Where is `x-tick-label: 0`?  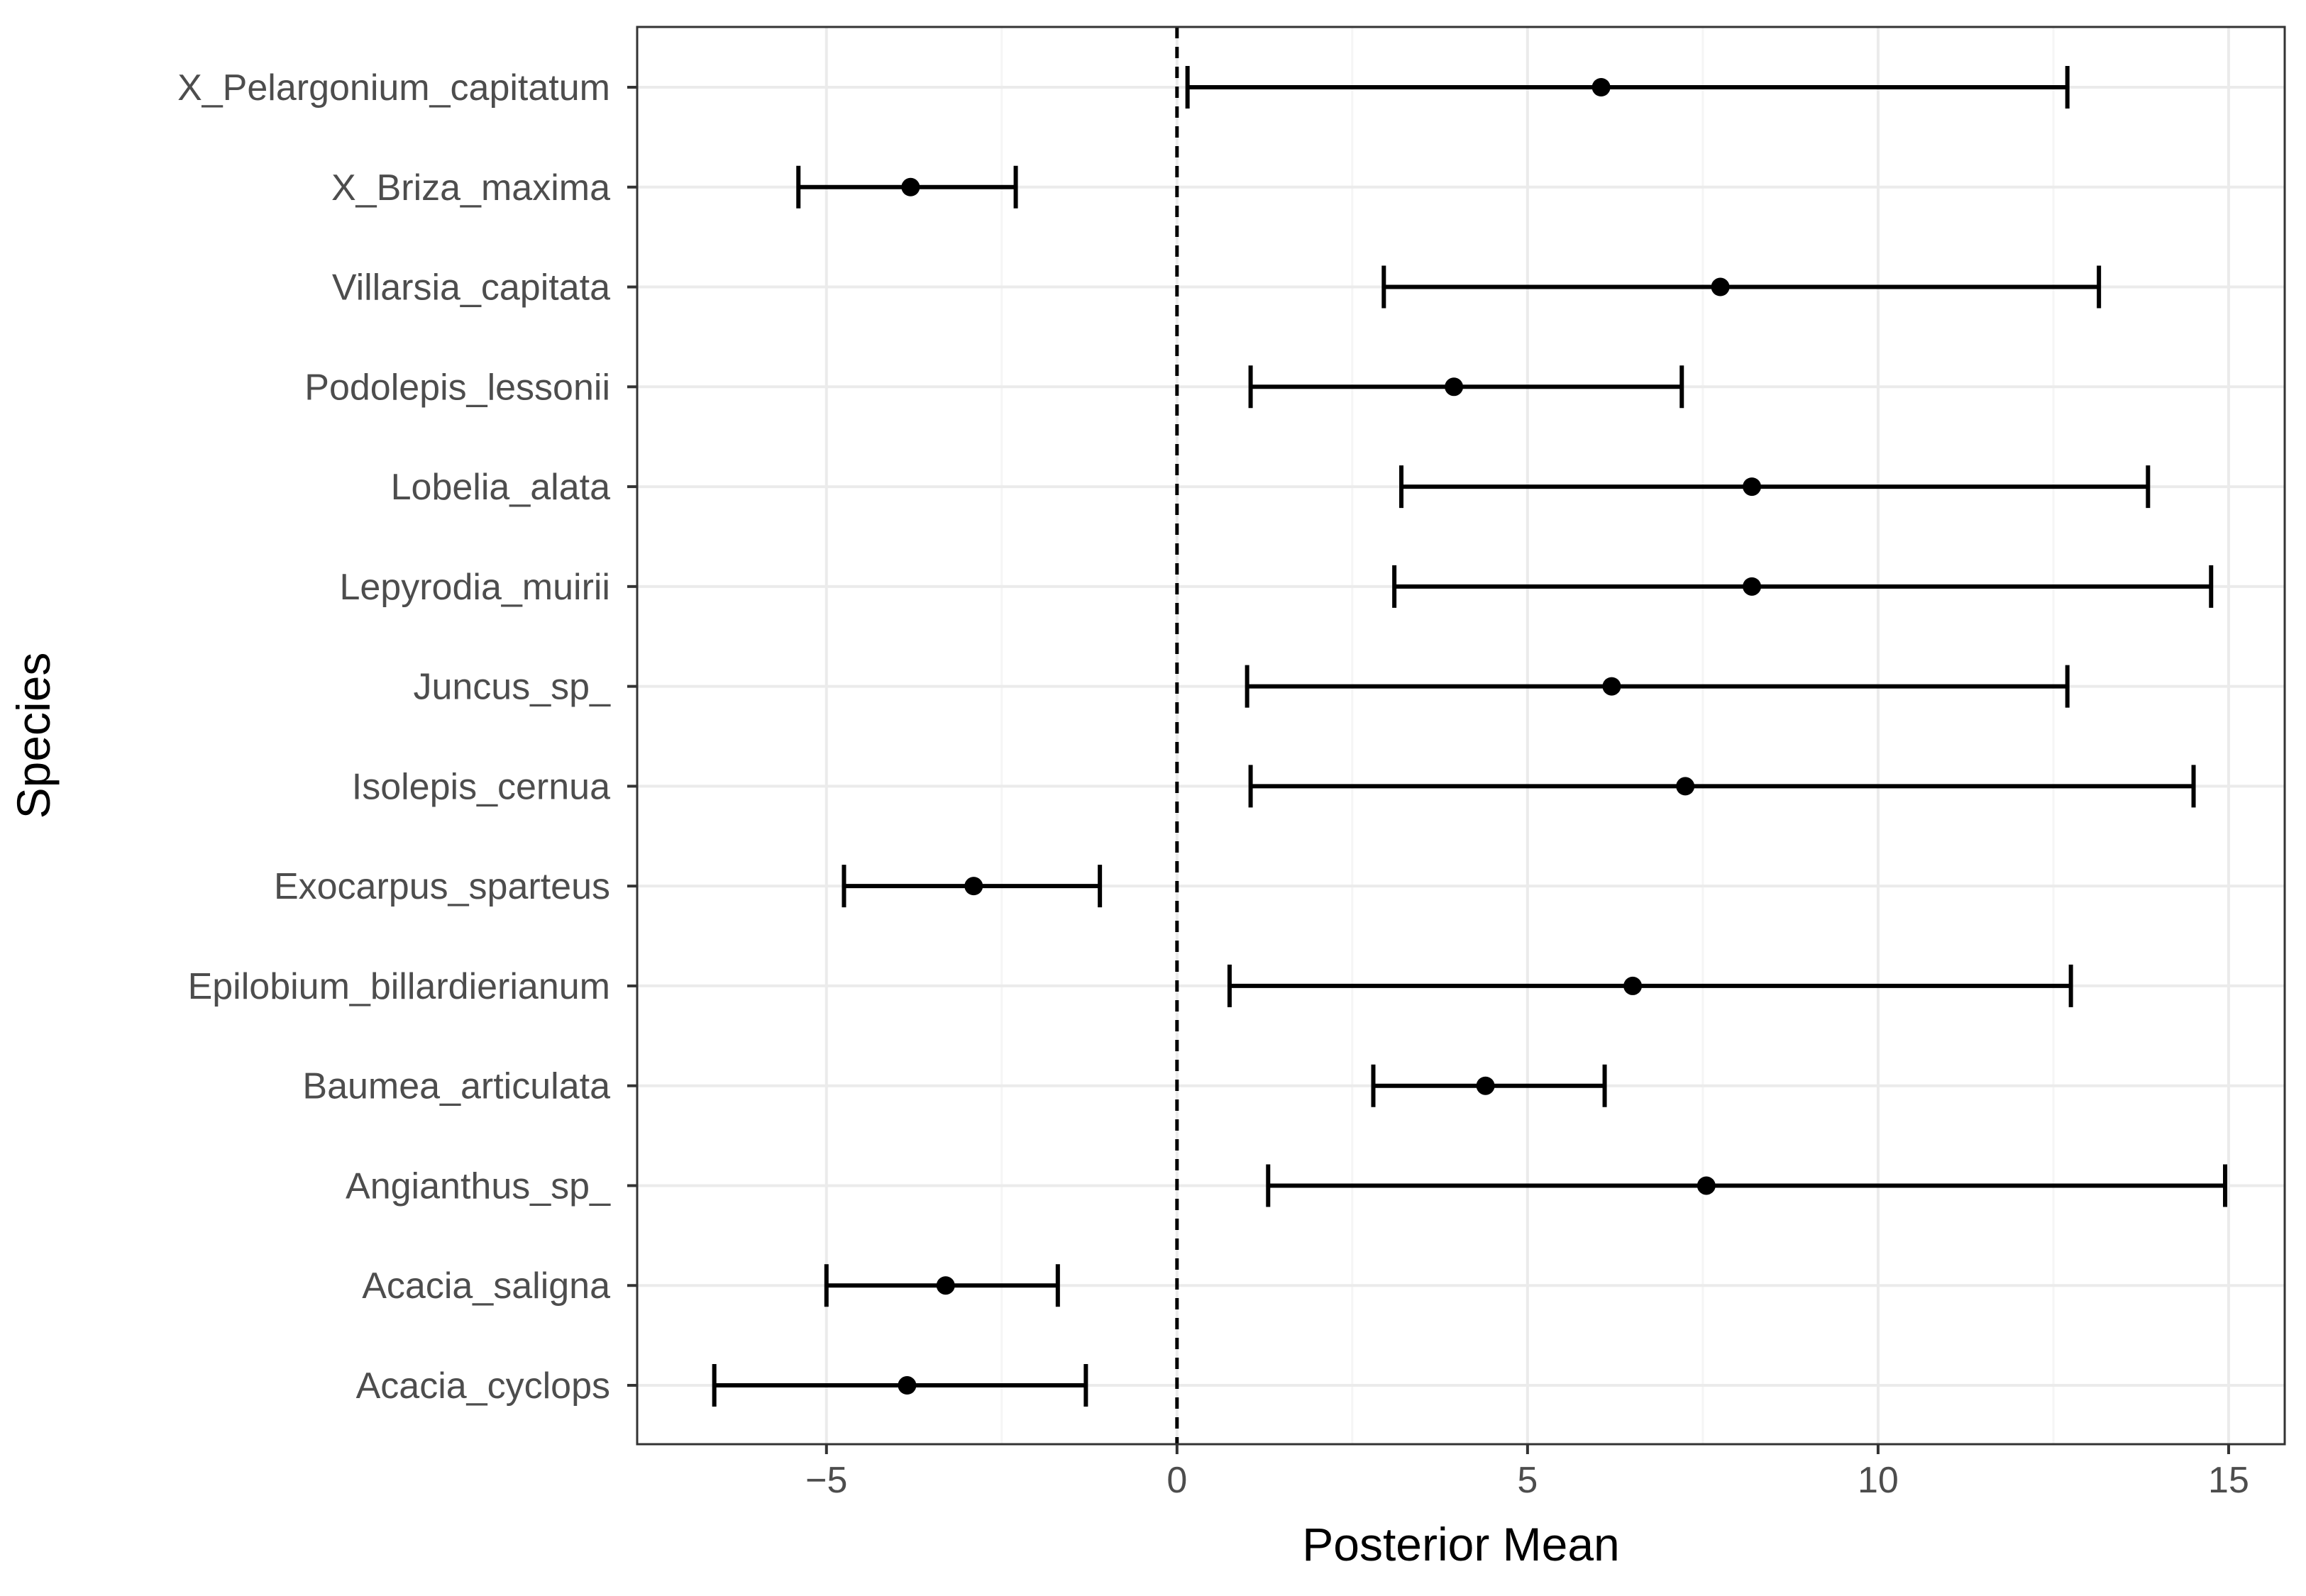
x-tick-label: 0 is located at coordinates (1176, 1480).